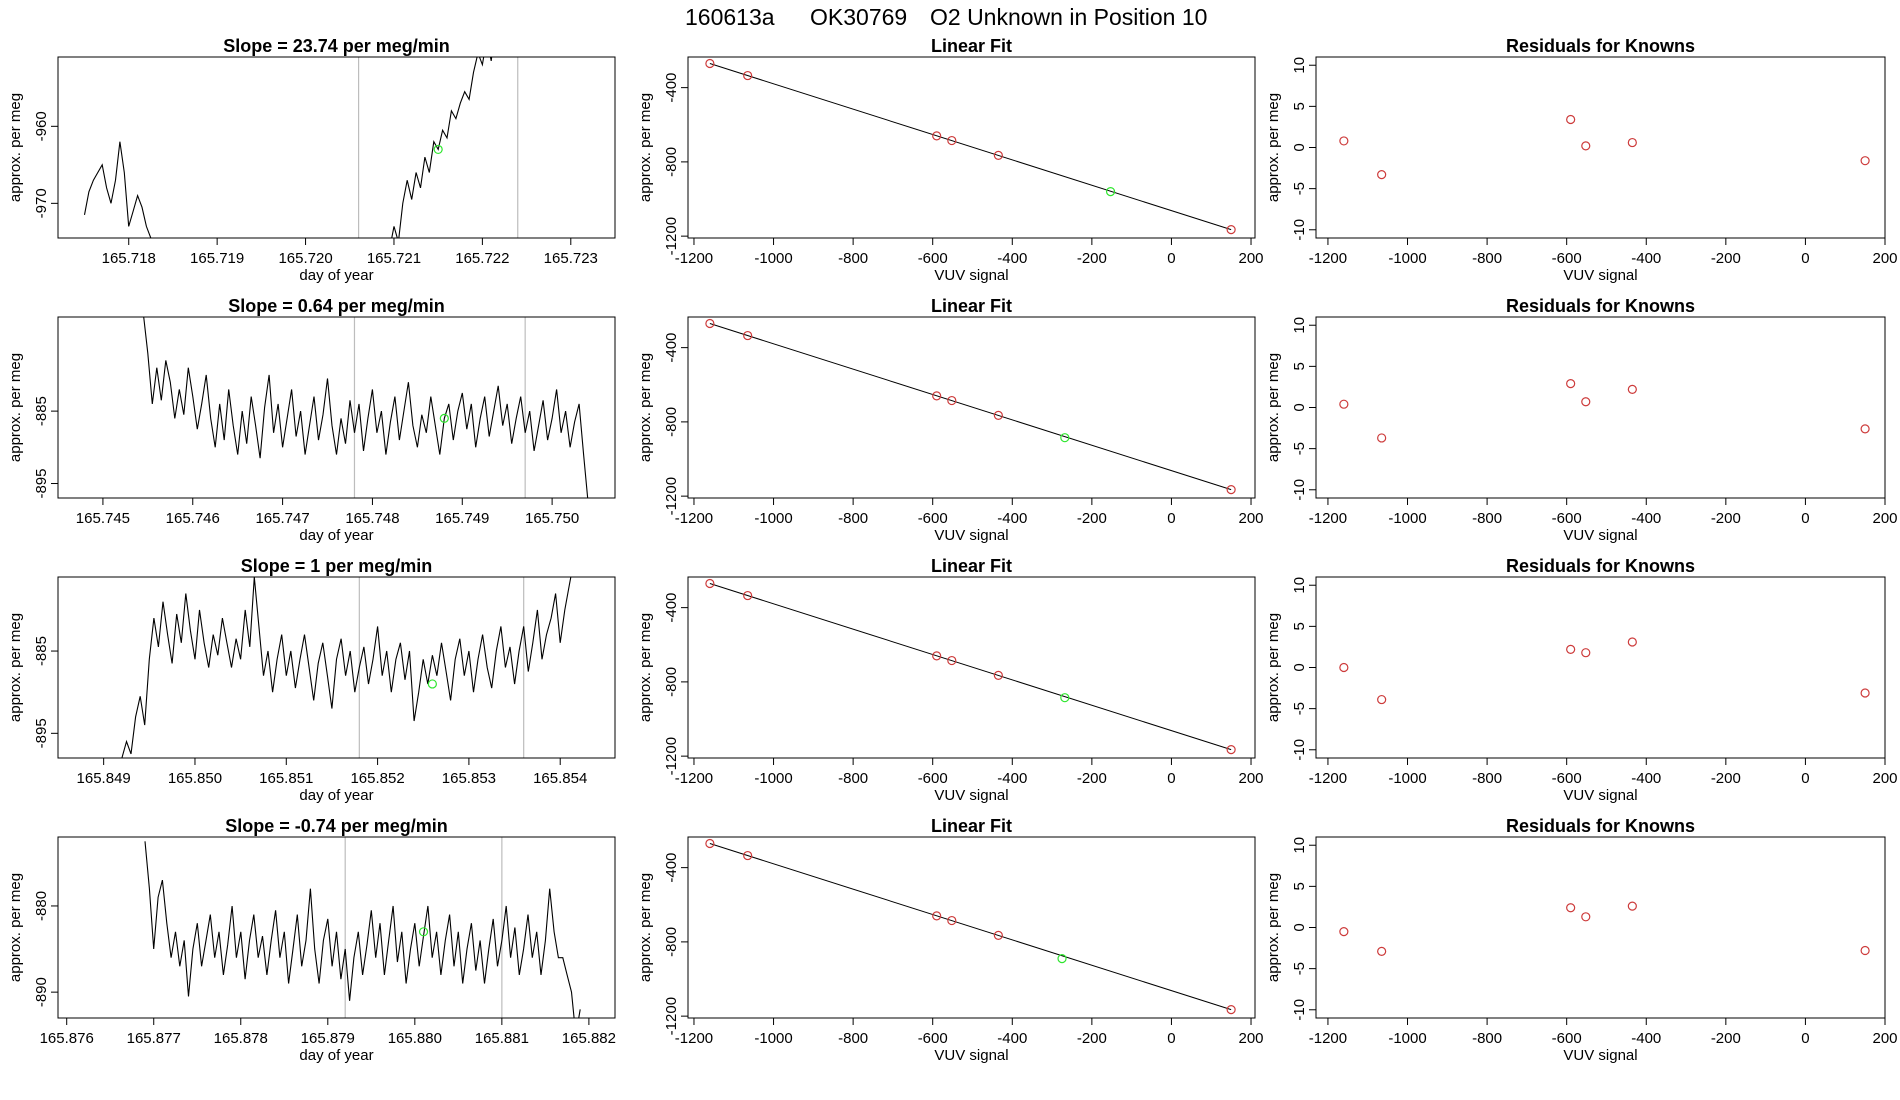  Describe the element at coordinates (1092, 518) in the screenshot. I see `panel-2-2-xtick-label-5: -200` at that location.